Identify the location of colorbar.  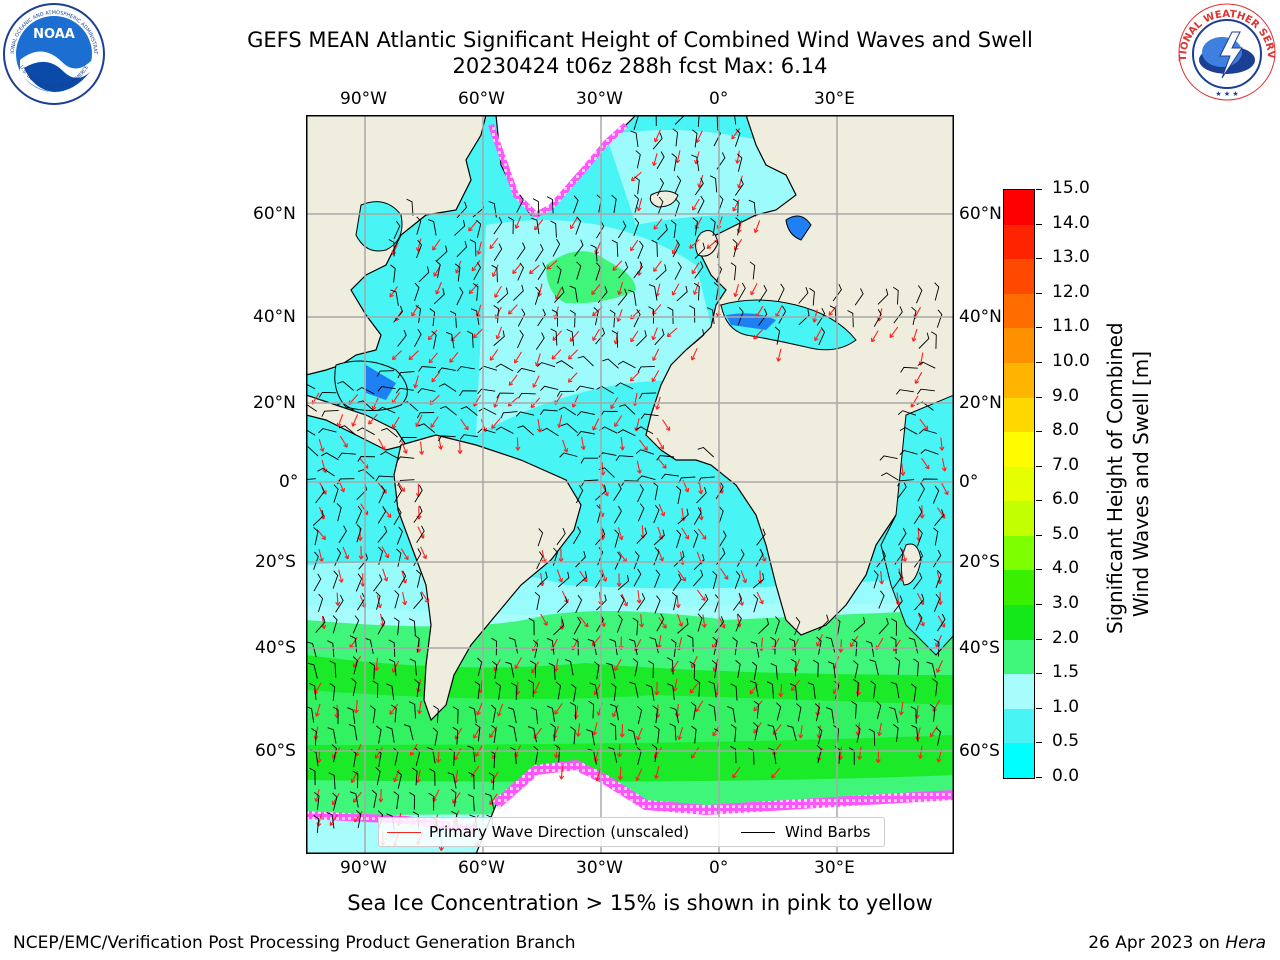
(1019, 484).